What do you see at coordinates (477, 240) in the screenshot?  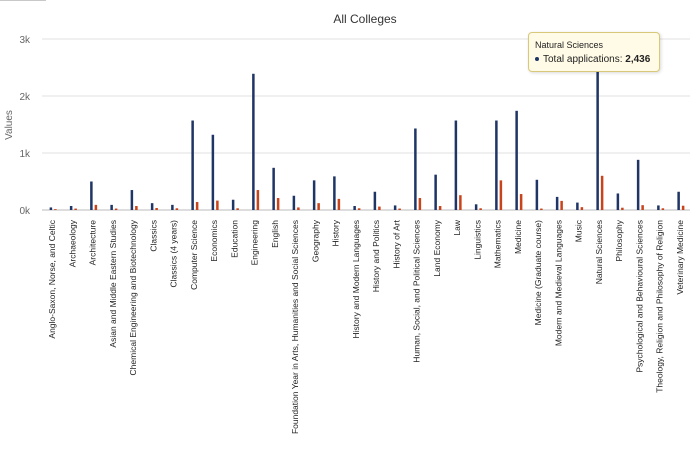 I see `x-tick-label: Linguistics` at bounding box center [477, 240].